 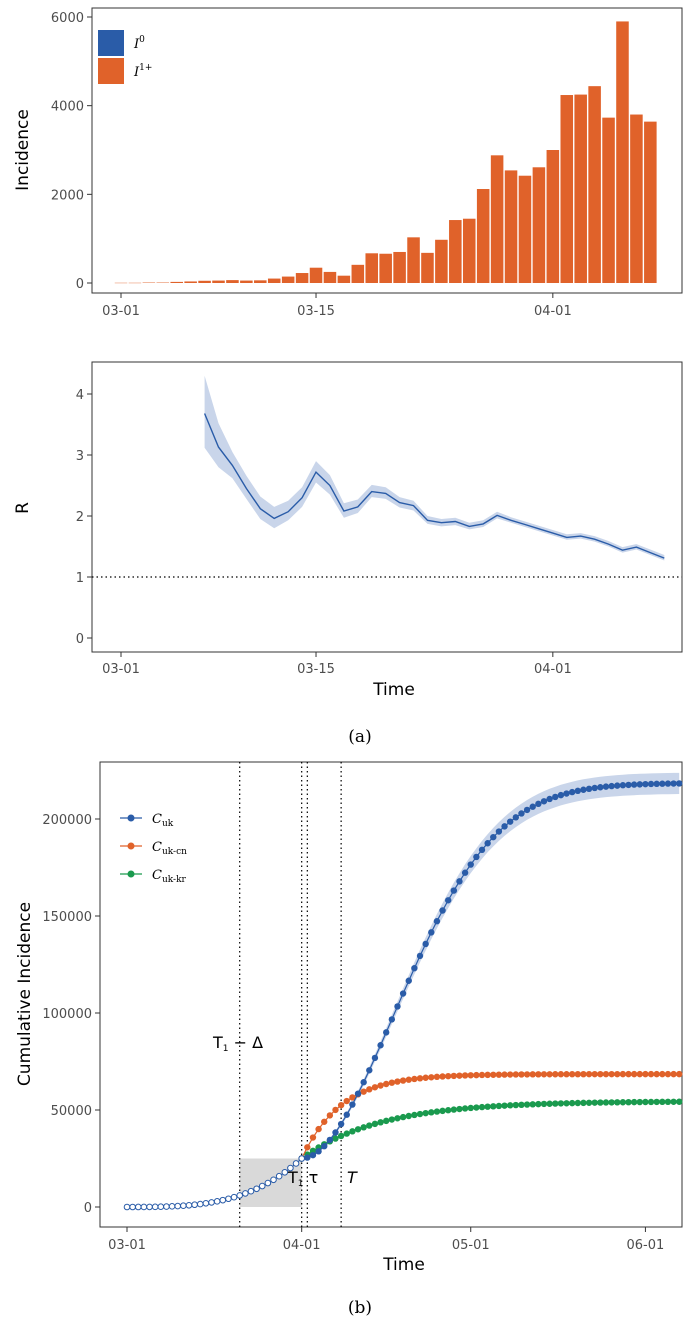 I want to click on cumulative-y-label: Cumulative Incidence, so click(x=25, y=994).